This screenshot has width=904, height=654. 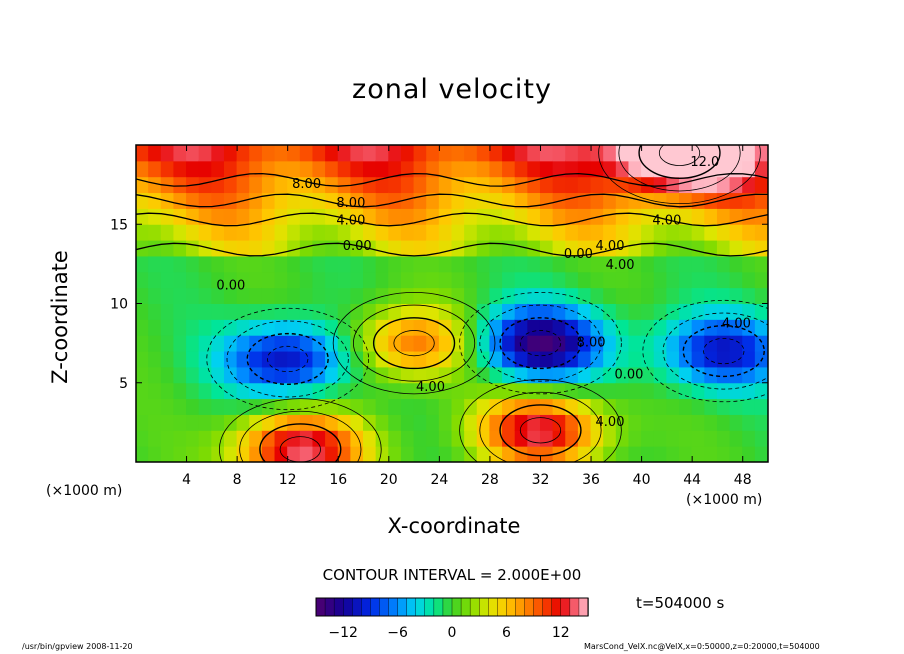 I want to click on footer-left: /usr/bin/gpview 2008-11-20, so click(x=77, y=646).